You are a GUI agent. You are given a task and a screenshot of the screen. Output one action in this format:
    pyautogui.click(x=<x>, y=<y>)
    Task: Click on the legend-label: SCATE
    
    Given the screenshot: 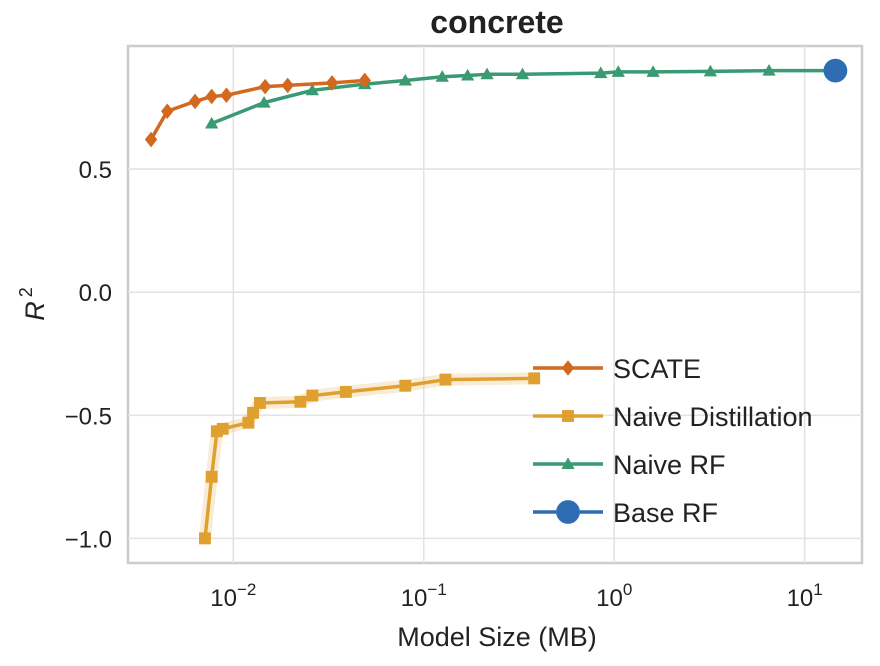 What is the action you would take?
    pyautogui.click(x=657, y=369)
    